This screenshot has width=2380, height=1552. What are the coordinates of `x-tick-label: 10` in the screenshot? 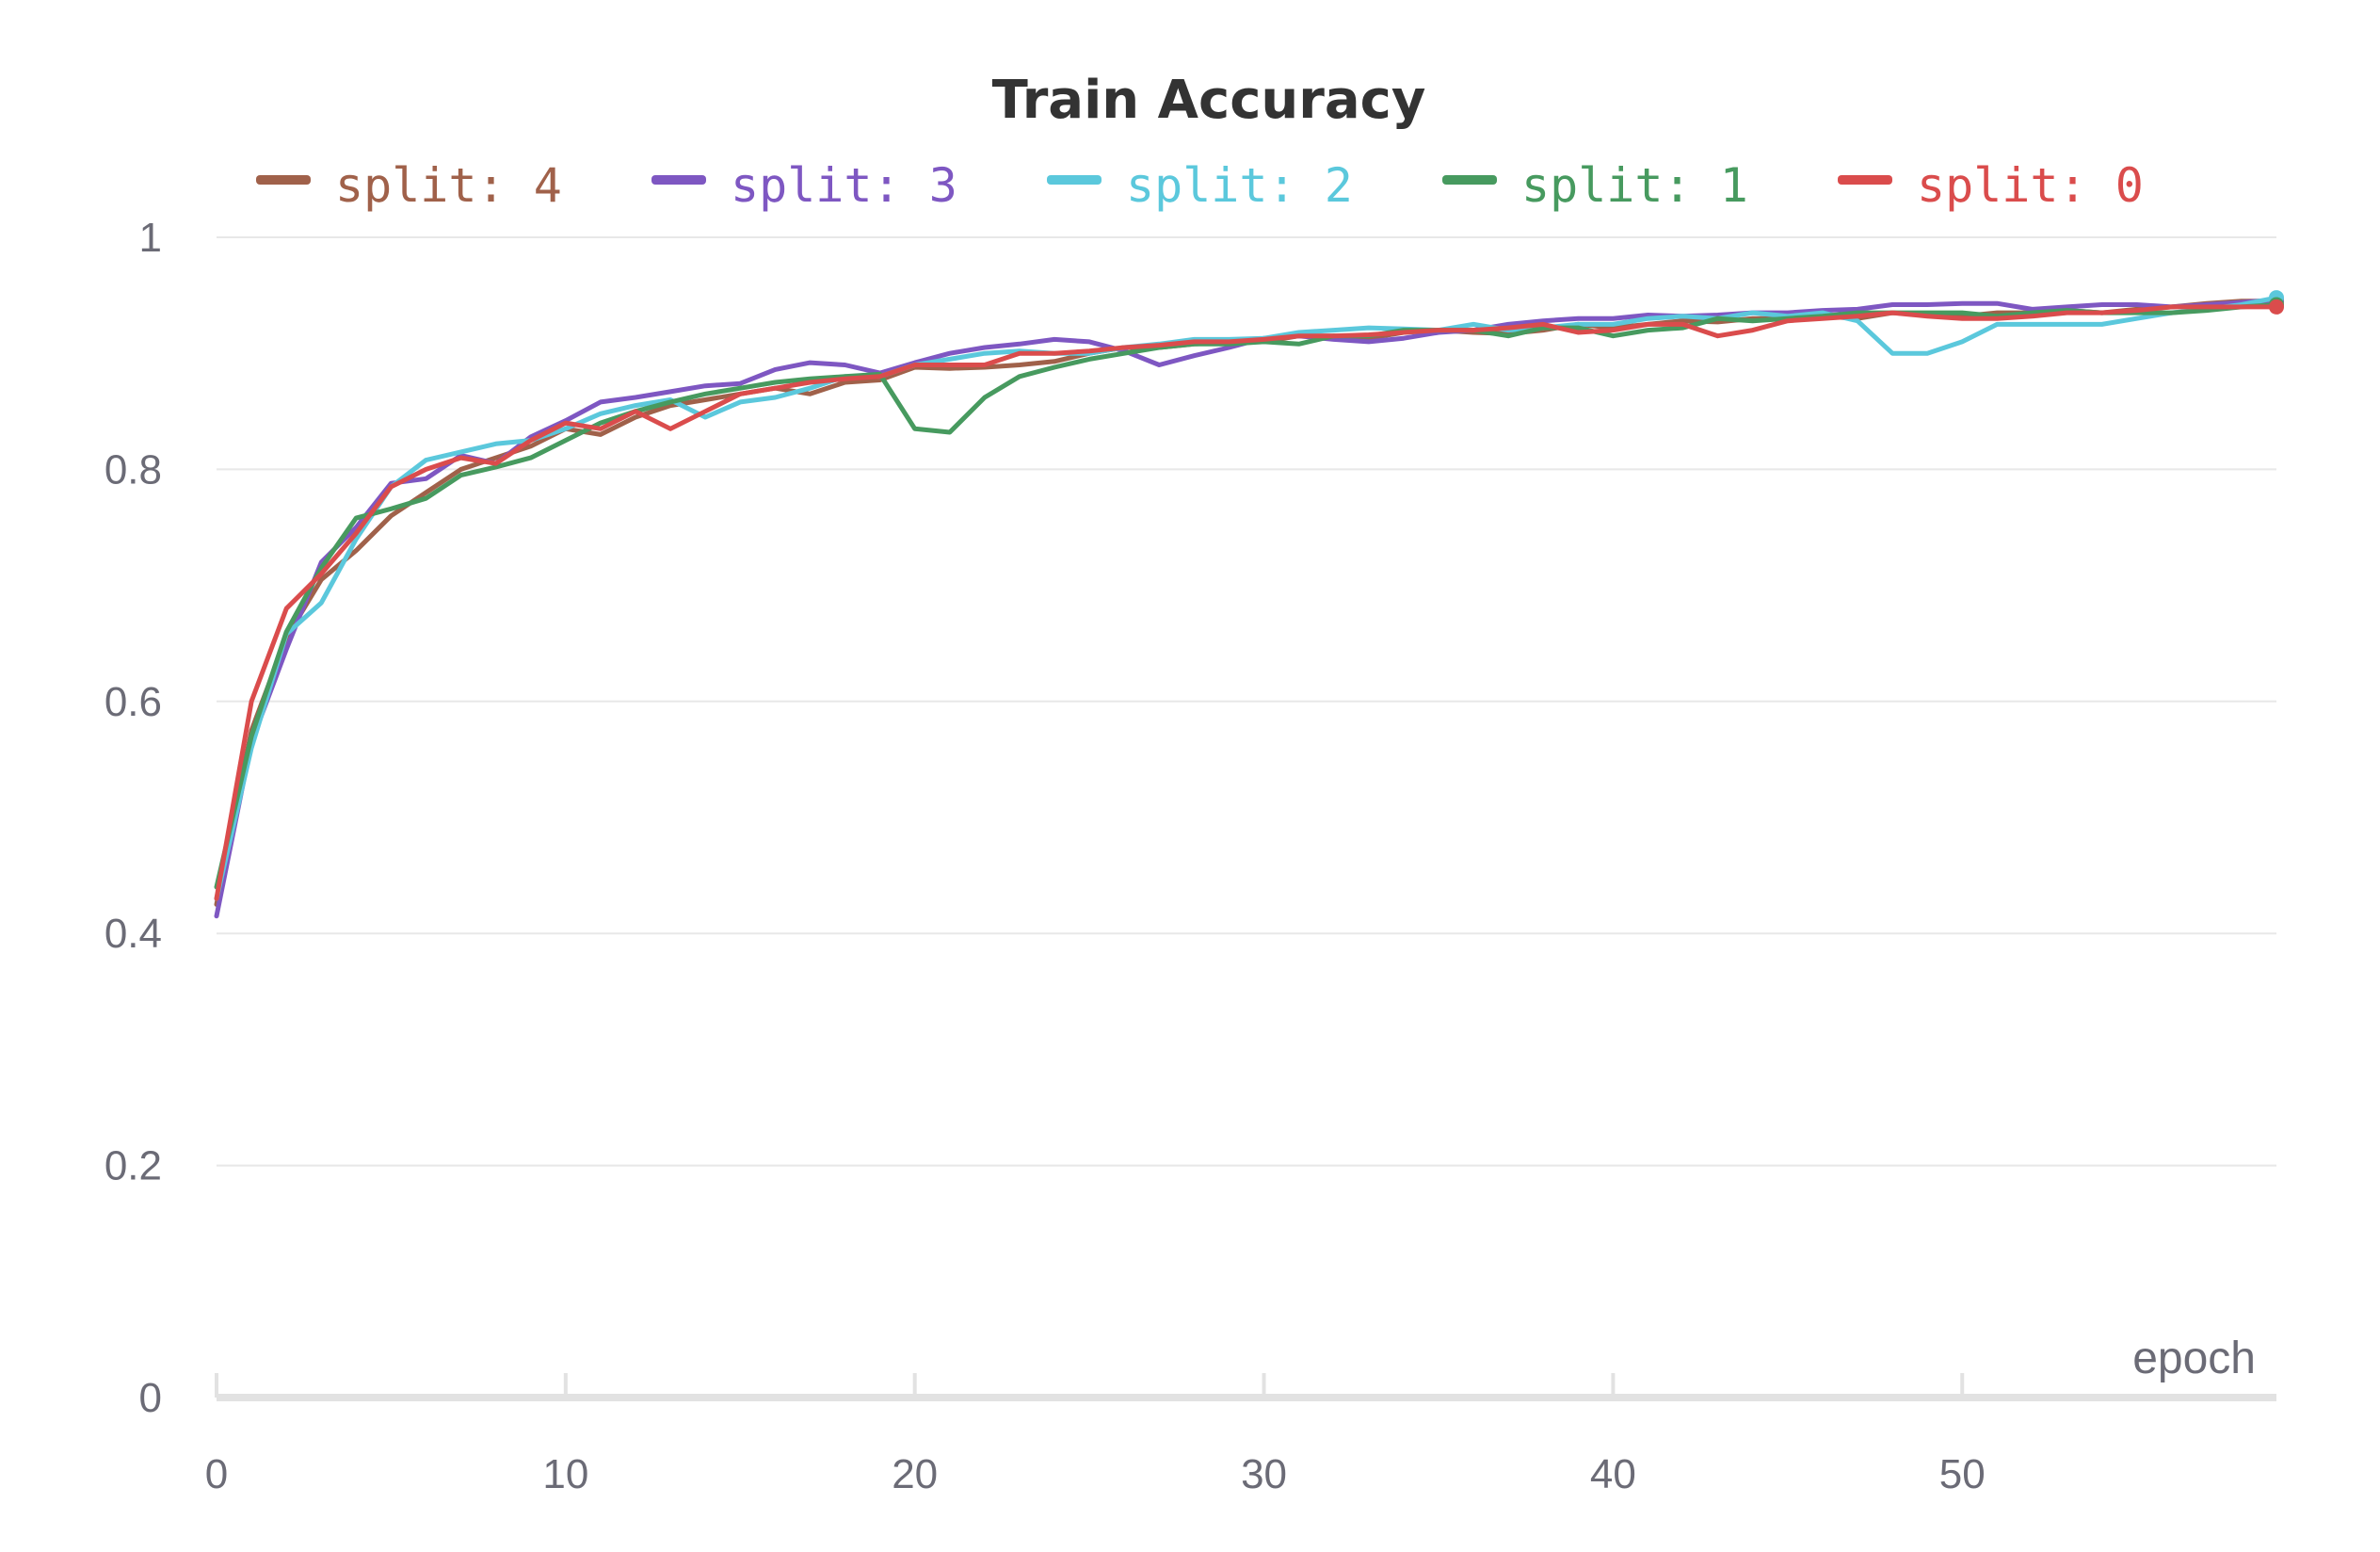 It's located at (565, 1474).